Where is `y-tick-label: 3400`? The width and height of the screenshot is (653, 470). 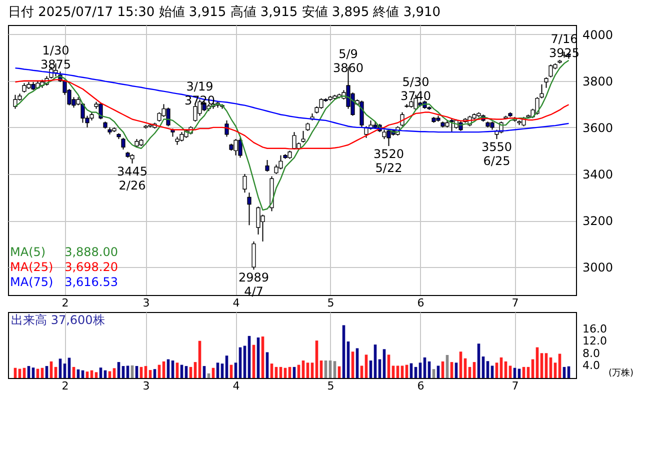 y-tick-label: 3400 is located at coordinates (598, 174).